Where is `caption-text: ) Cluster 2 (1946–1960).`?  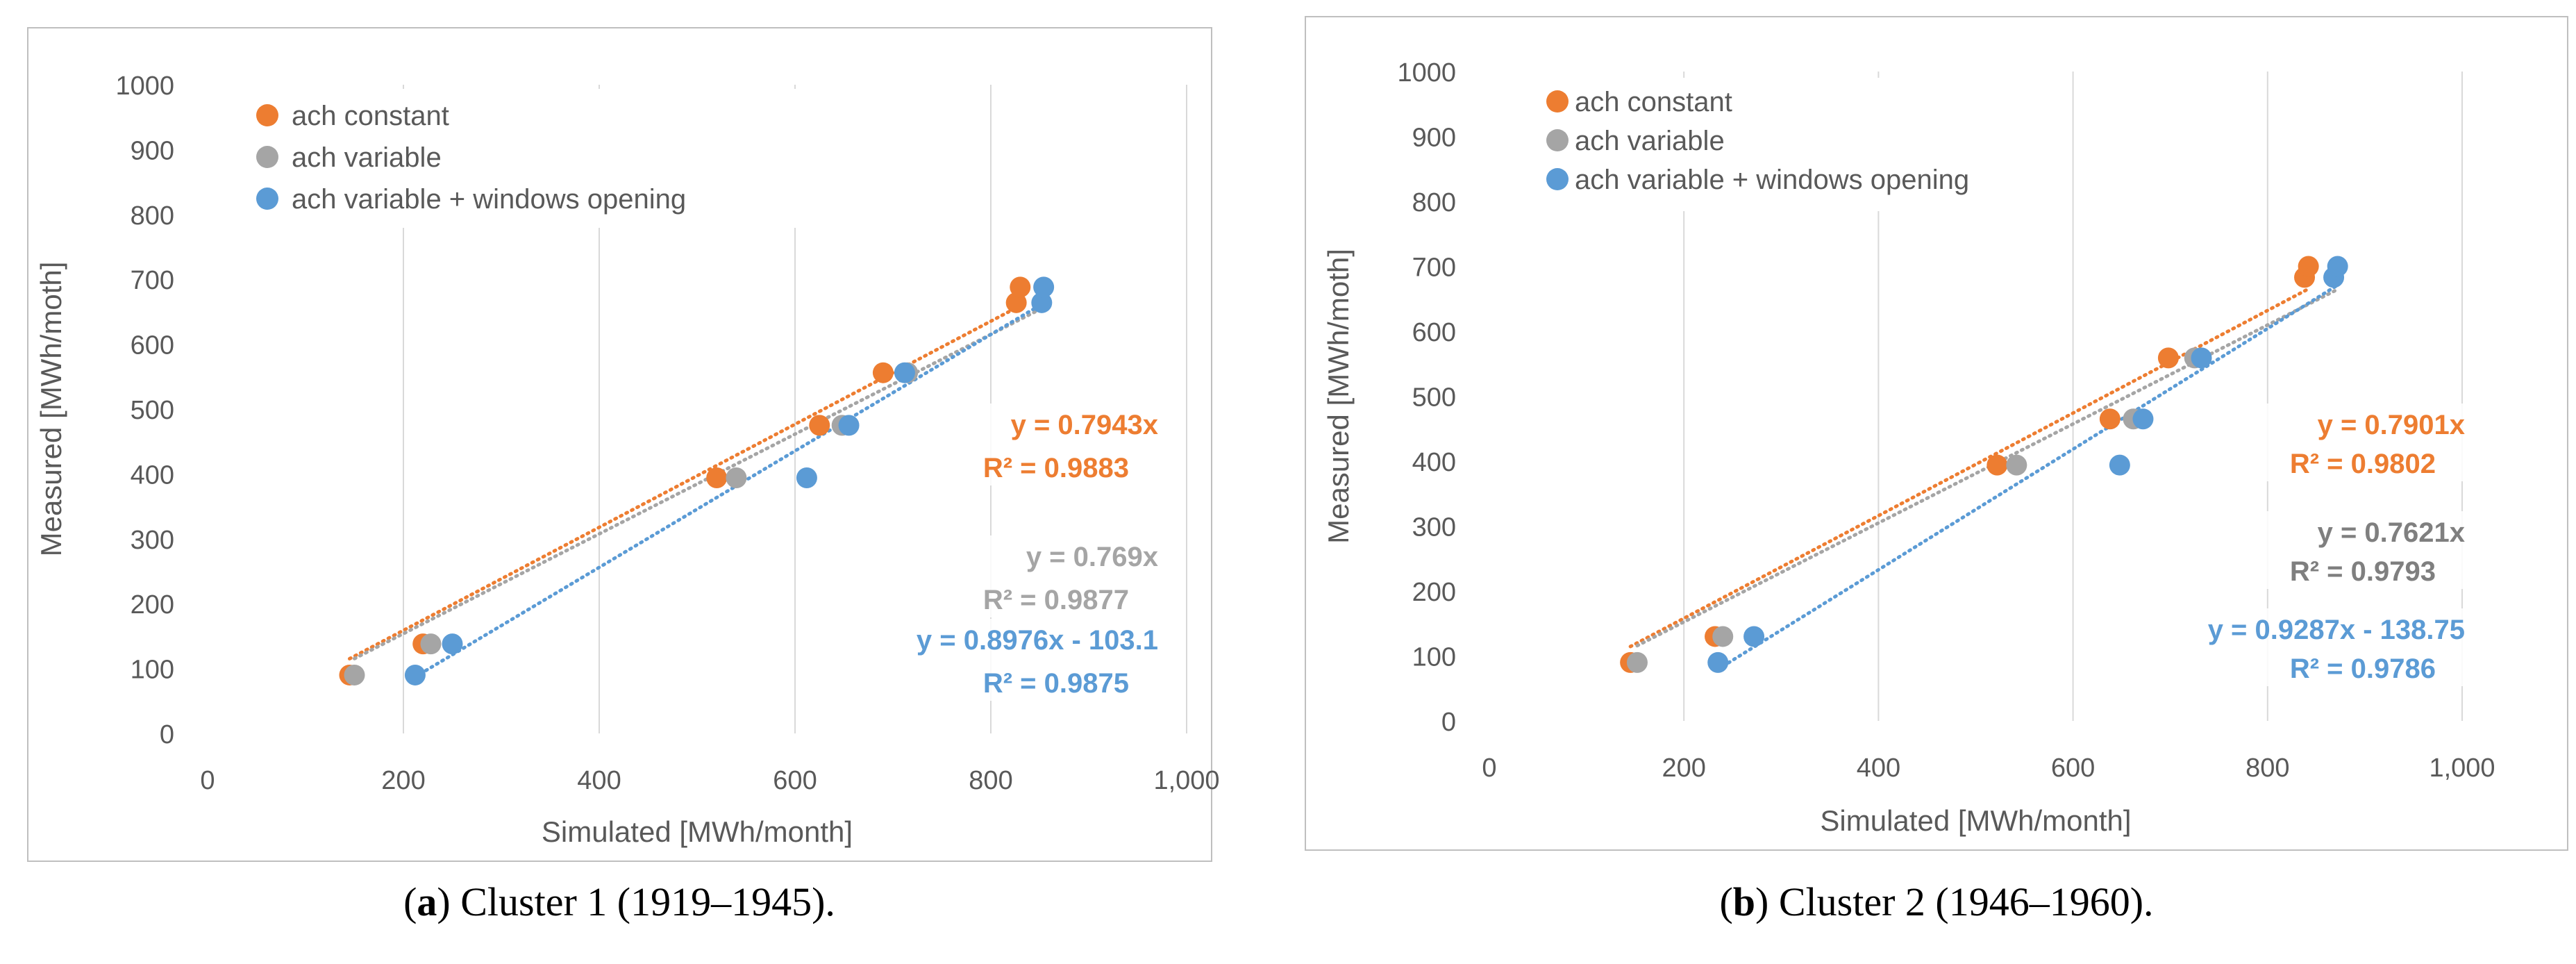
caption-text: ) Cluster 2 (1946–1960). is located at coordinates (1954, 901).